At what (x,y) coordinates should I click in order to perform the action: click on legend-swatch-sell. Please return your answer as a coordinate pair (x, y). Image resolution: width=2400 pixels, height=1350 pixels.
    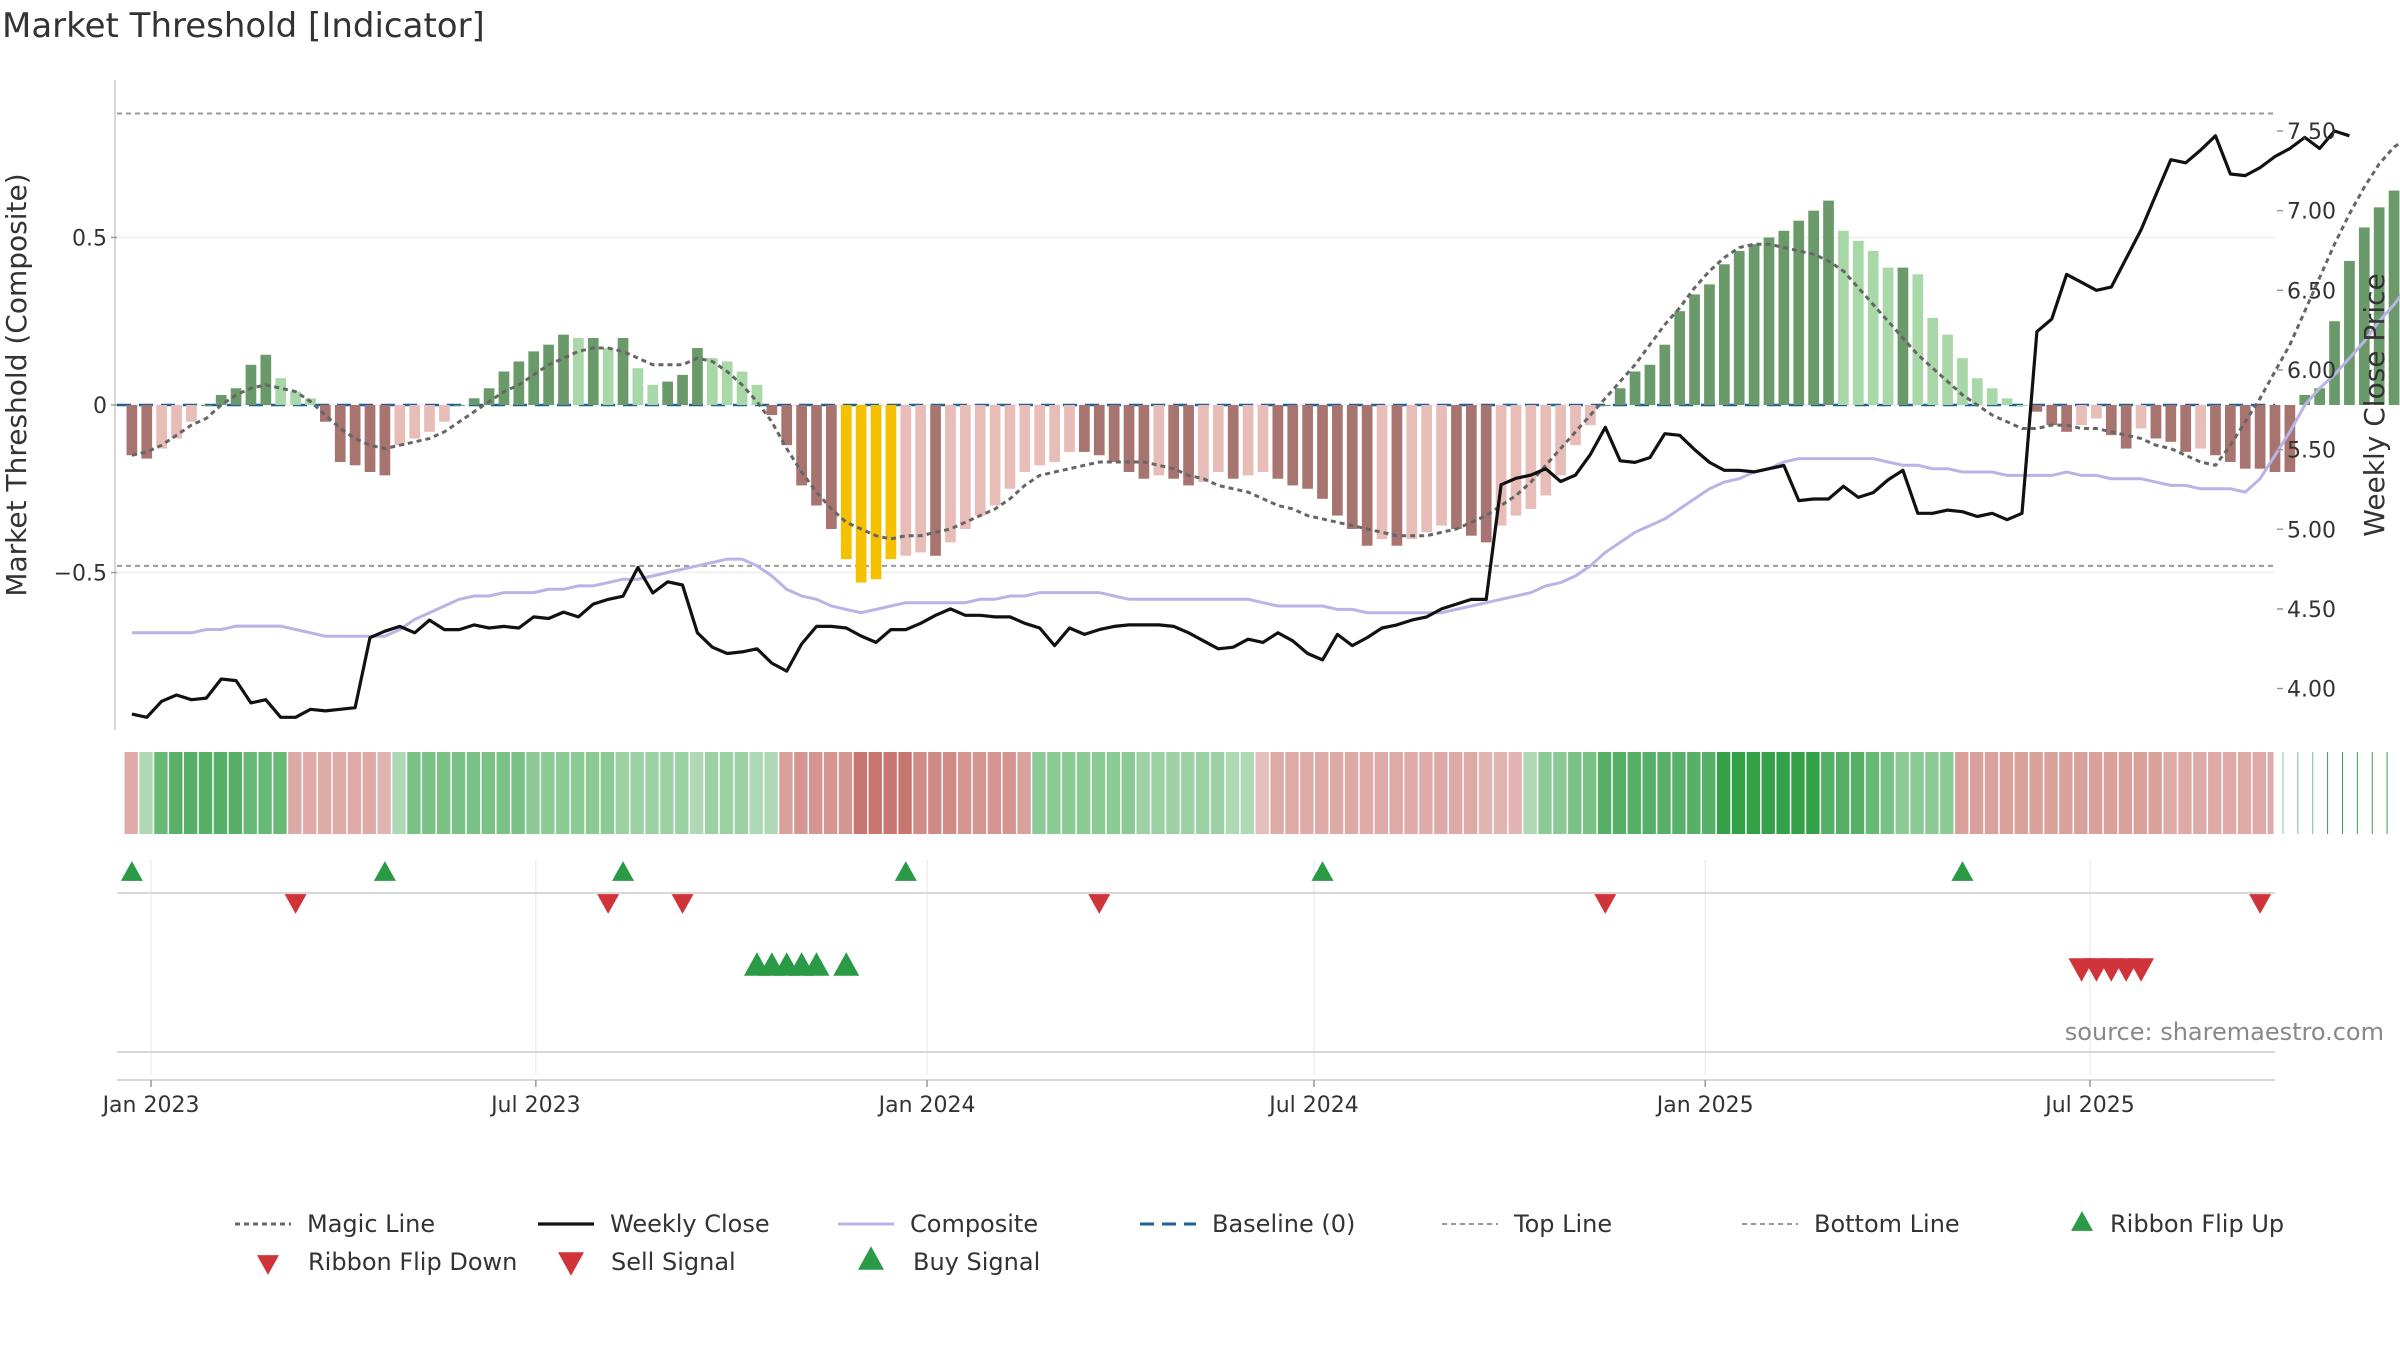
    Looking at the image, I should click on (571, 1264).